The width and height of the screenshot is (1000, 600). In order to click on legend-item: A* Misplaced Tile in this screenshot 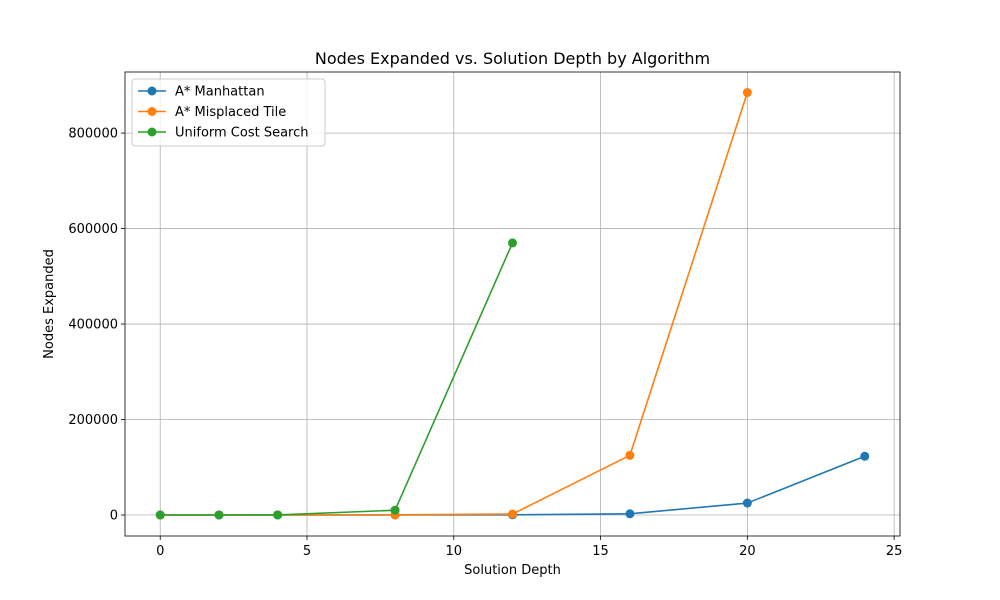, I will do `click(212, 112)`.